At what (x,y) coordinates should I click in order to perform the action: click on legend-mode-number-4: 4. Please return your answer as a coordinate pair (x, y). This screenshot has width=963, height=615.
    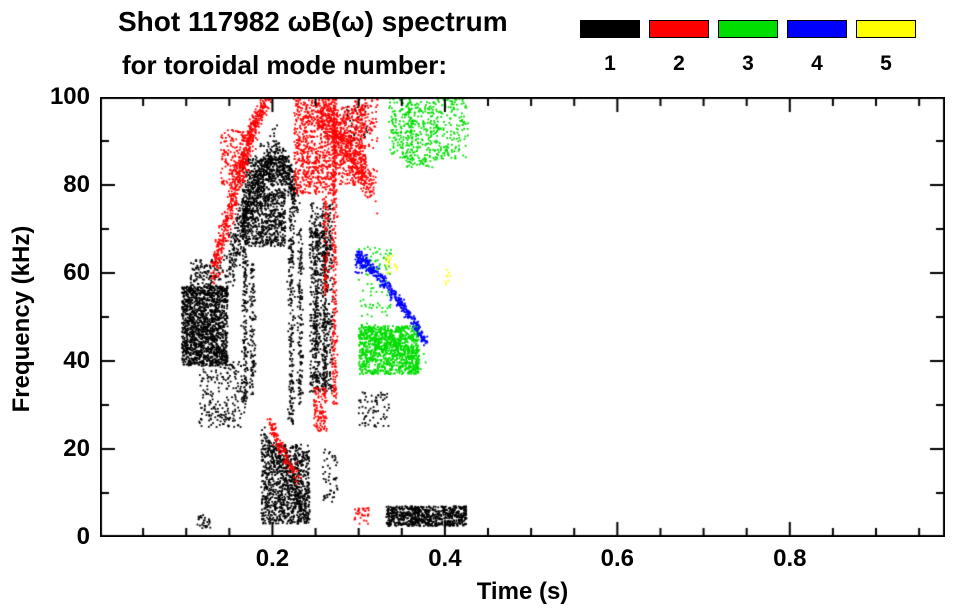
    Looking at the image, I should click on (817, 63).